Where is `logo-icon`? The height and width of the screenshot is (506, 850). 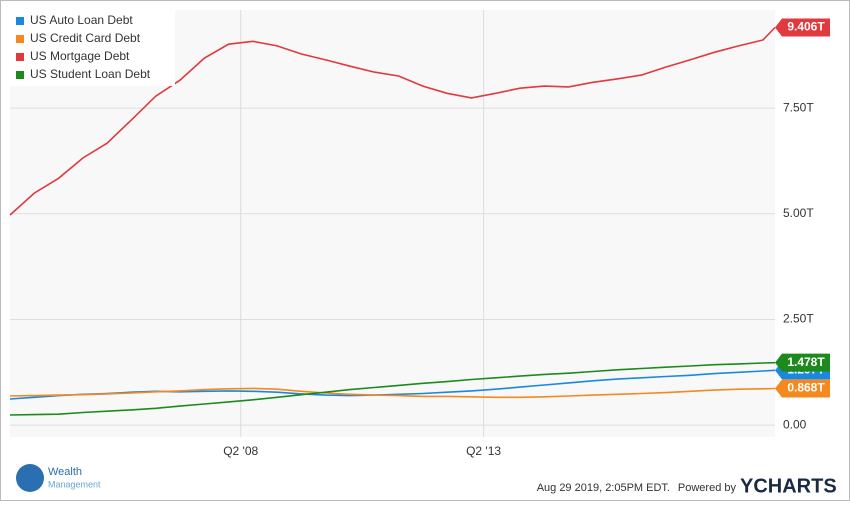 logo-icon is located at coordinates (30, 478).